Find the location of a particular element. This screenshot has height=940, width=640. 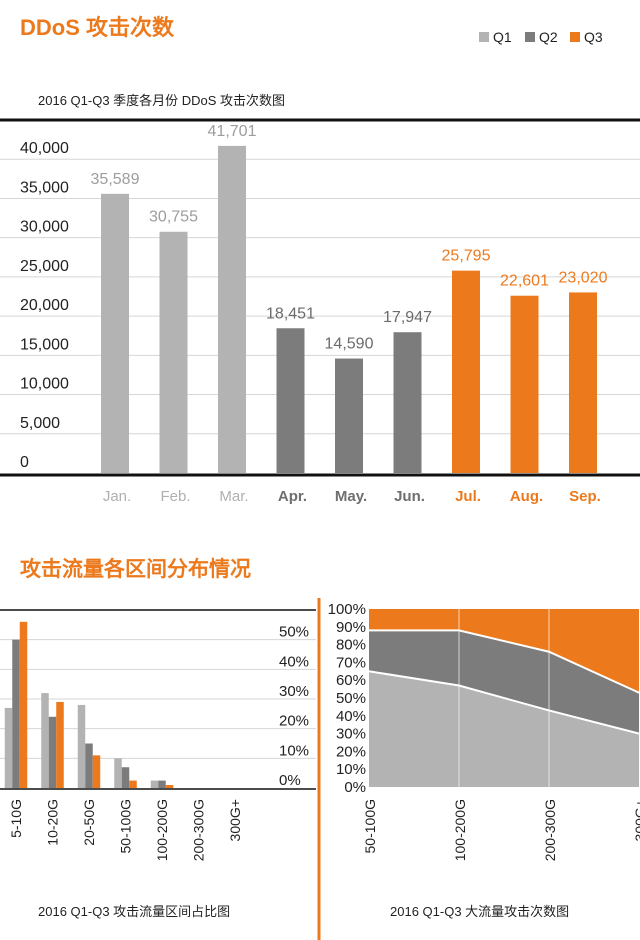

y-tick-label: 70% is located at coordinates (351, 662).